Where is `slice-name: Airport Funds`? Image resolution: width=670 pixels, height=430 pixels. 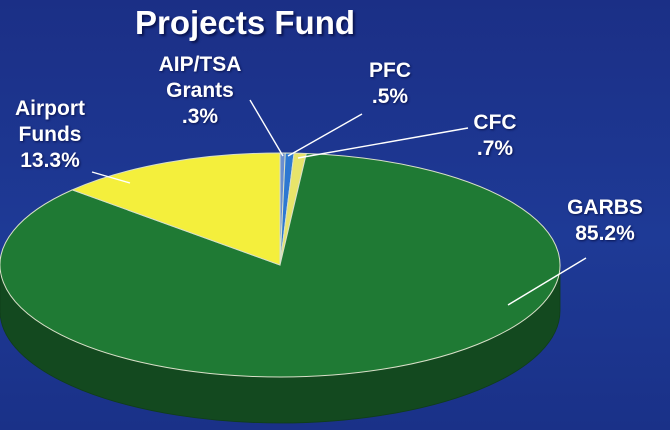 slice-name: Airport Funds is located at coordinates (50, 121).